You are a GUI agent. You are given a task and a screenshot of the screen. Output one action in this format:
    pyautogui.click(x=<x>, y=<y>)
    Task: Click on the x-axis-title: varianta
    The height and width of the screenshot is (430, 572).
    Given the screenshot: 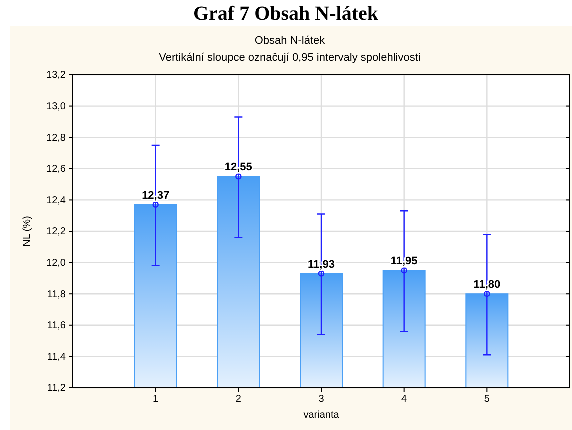 What is the action you would take?
    pyautogui.click(x=322, y=415)
    